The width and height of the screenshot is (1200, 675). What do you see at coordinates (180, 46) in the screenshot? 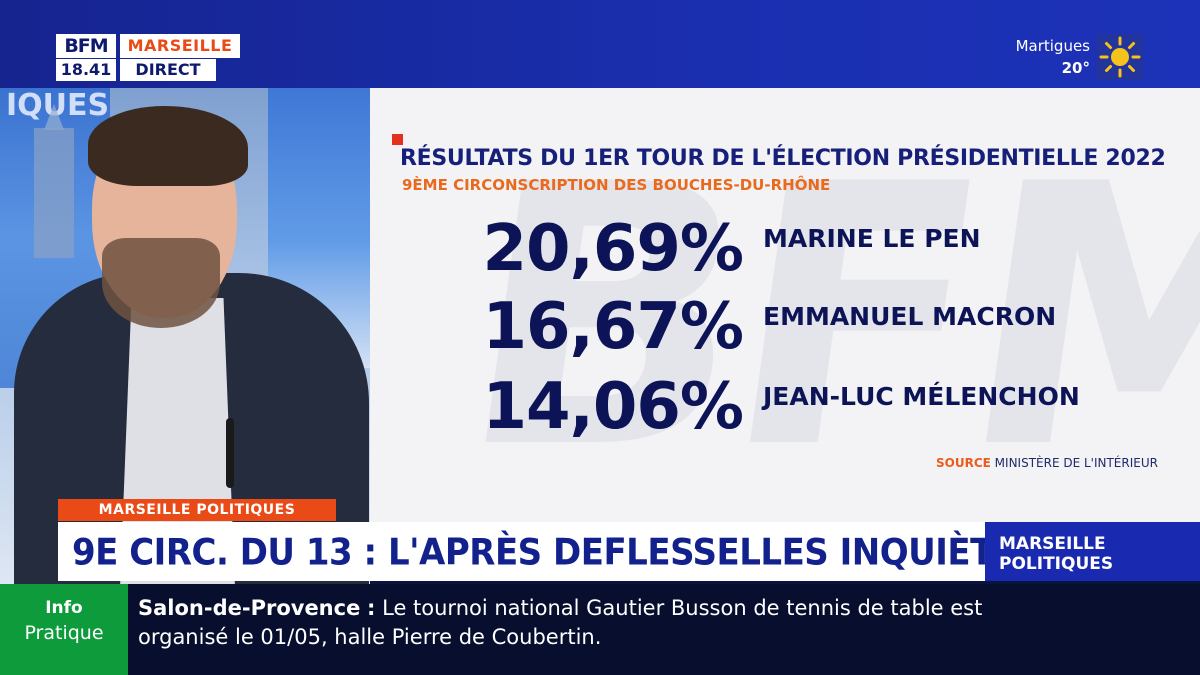
I see `city-label: MARSEILLE` at bounding box center [180, 46].